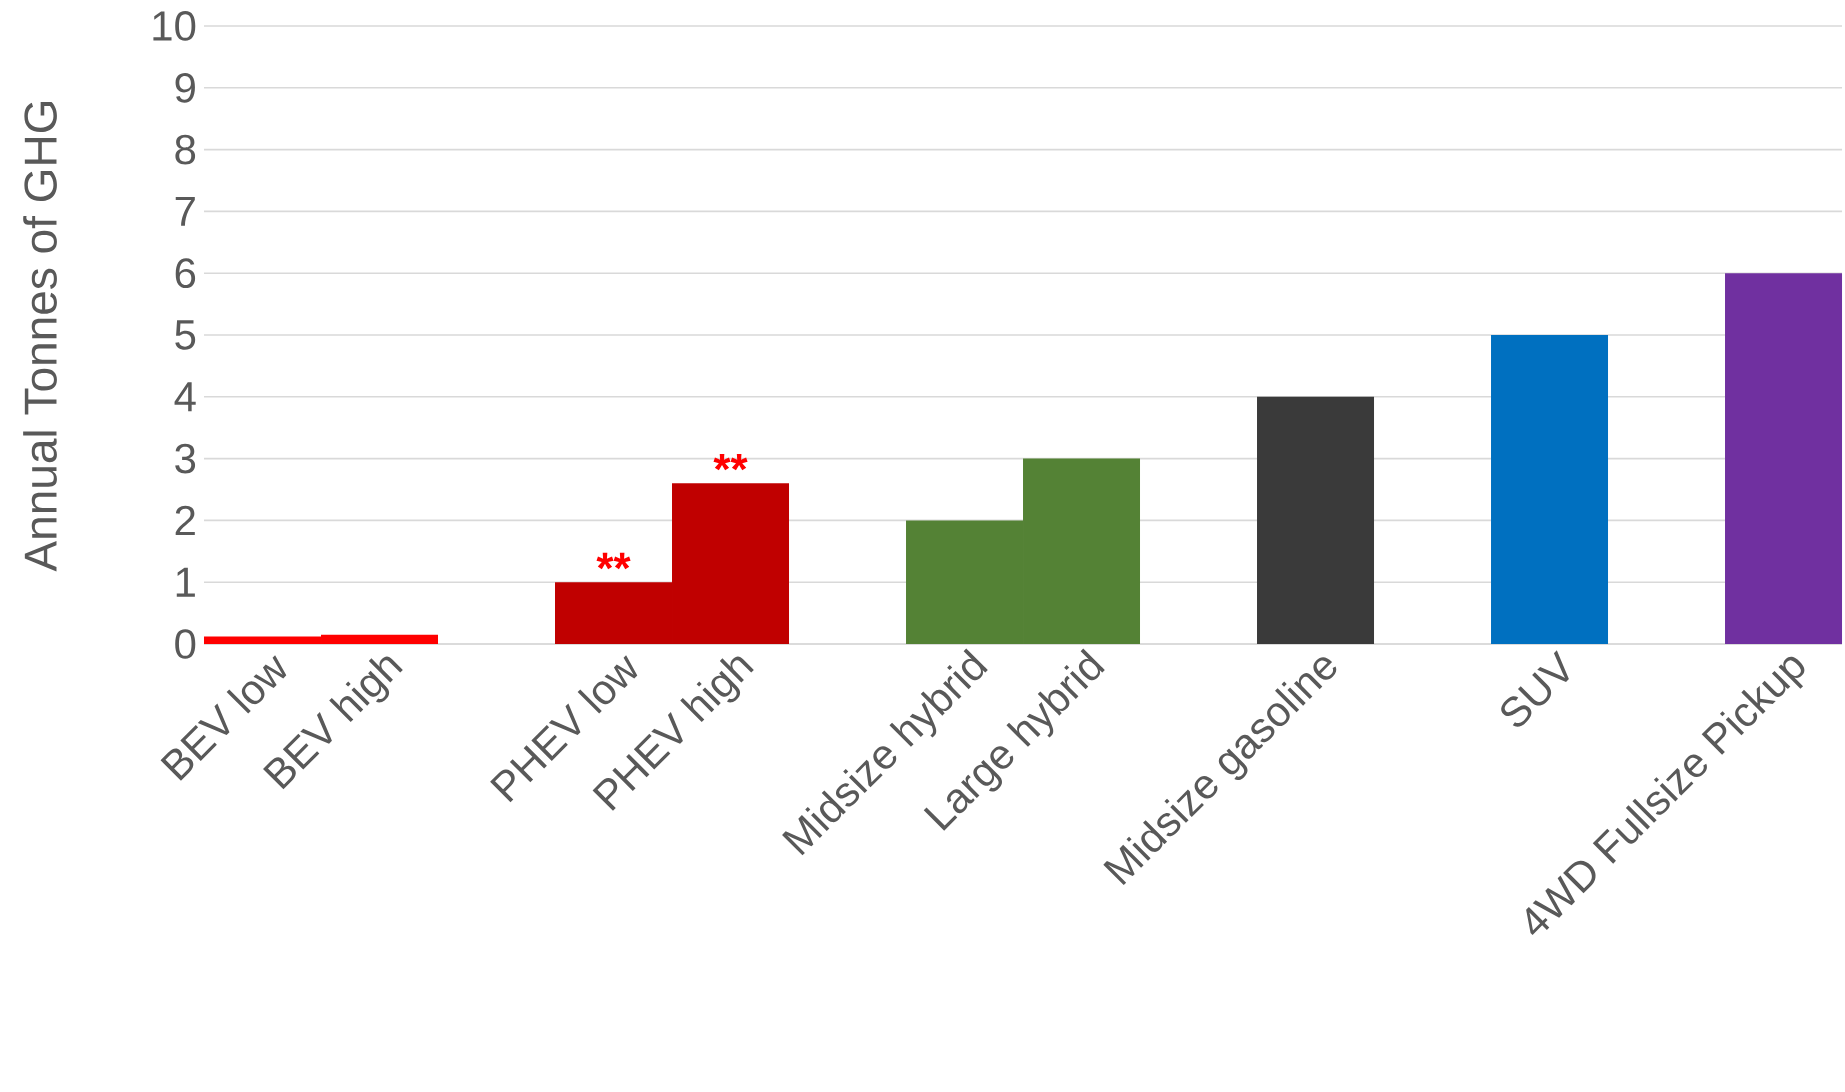 The image size is (1845, 1092). Describe the element at coordinates (185, 582) in the screenshot. I see `y-tick-label: 1` at that location.